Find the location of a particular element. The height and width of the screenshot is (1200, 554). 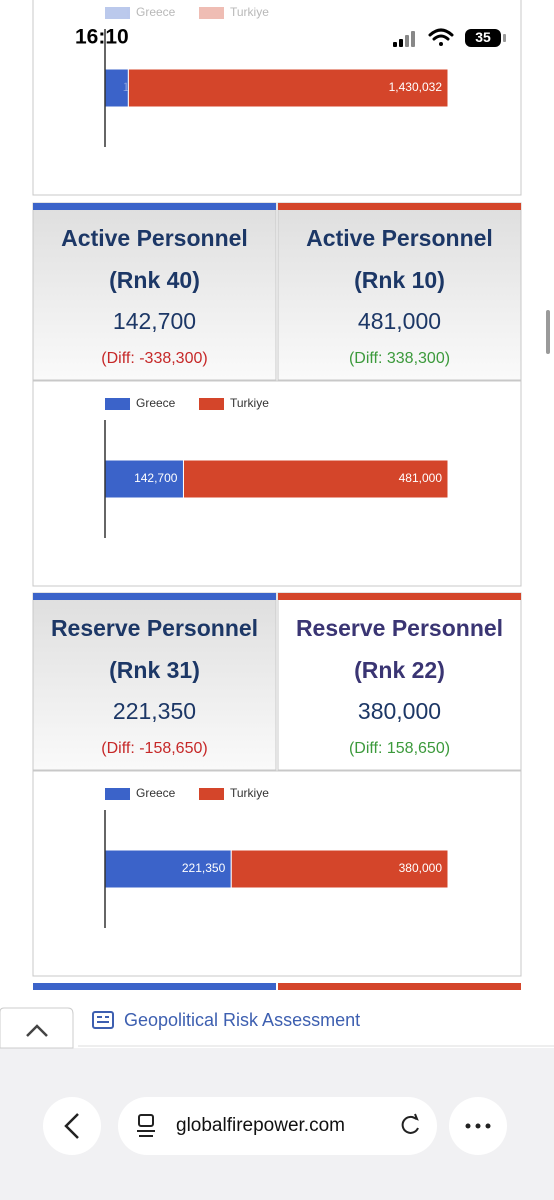

card-diff: (Diff: 338,300) is located at coordinates (399, 358).